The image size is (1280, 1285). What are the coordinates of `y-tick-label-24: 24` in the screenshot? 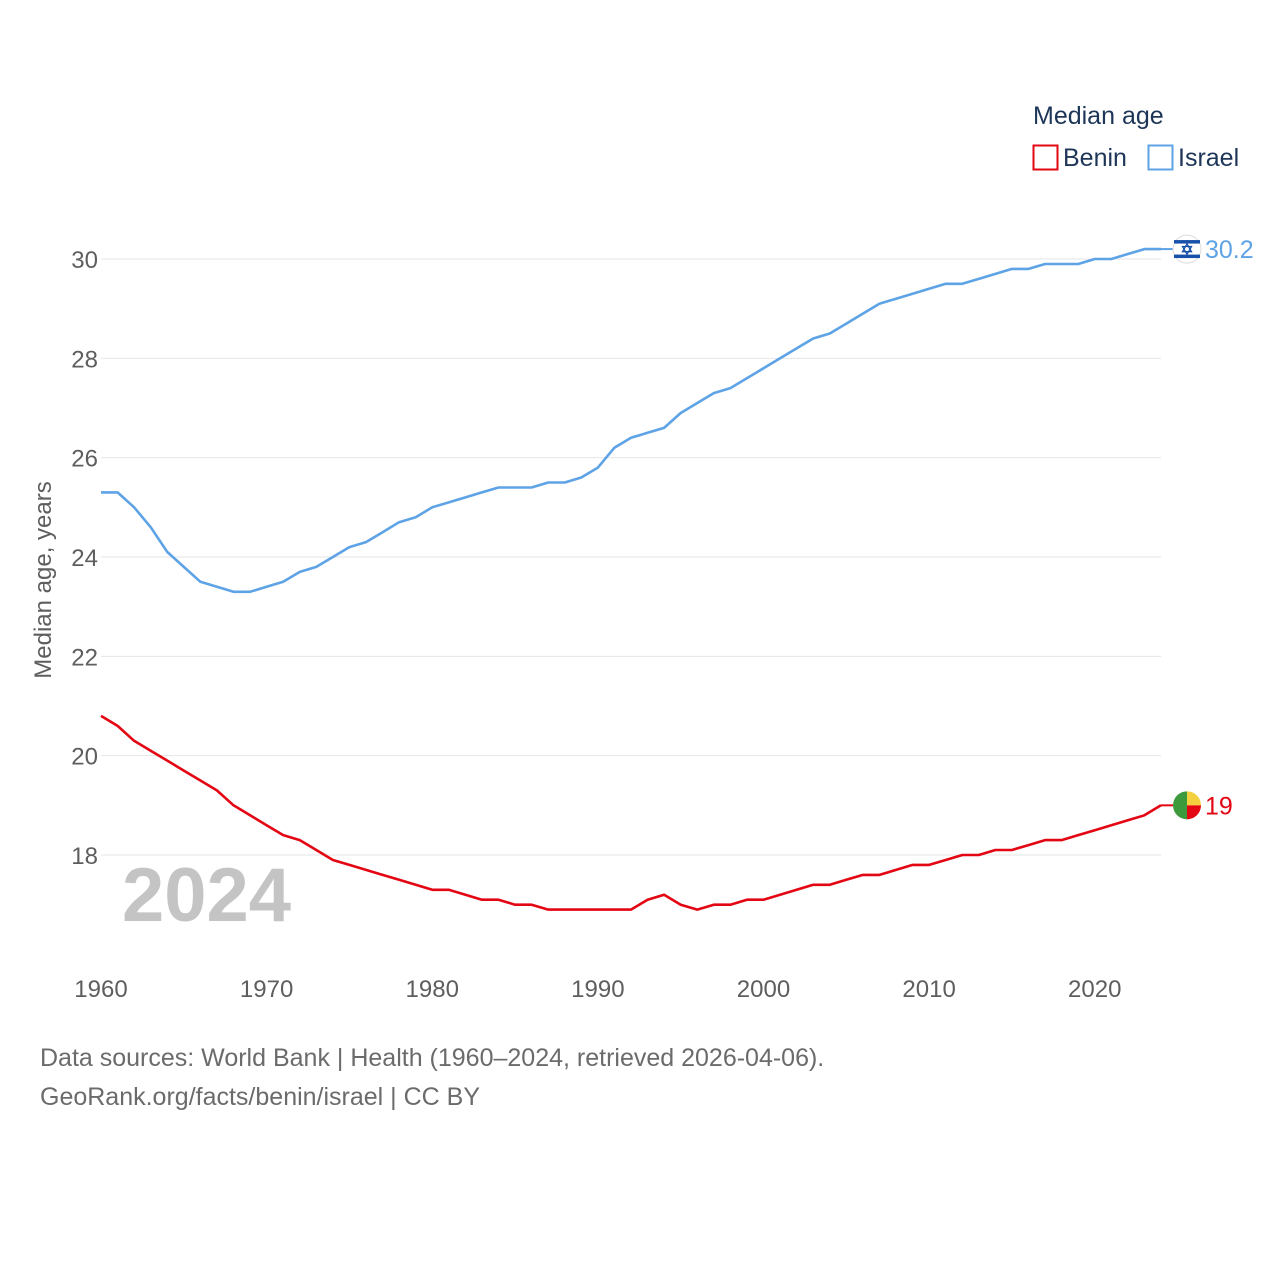 It's located at (84, 558).